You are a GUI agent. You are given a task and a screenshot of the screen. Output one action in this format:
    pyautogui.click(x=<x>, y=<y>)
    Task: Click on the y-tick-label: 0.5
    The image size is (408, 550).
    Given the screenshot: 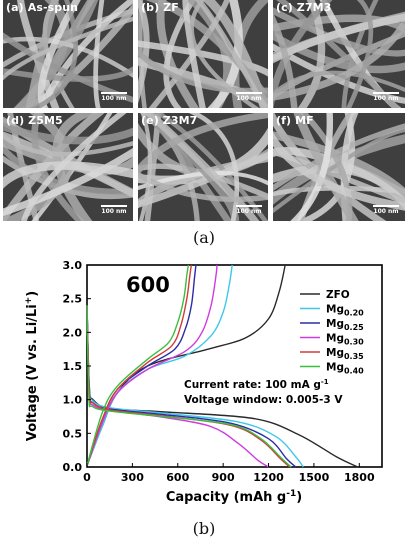 What is the action you would take?
    pyautogui.click(x=73, y=433)
    